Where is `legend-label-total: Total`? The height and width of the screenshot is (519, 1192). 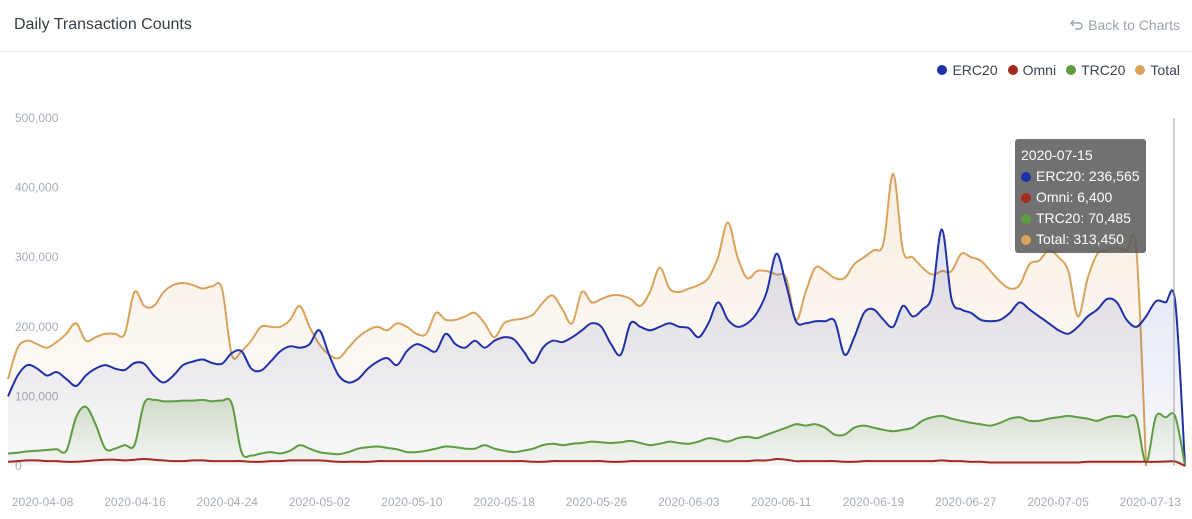 legend-label-total: Total is located at coordinates (1165, 70).